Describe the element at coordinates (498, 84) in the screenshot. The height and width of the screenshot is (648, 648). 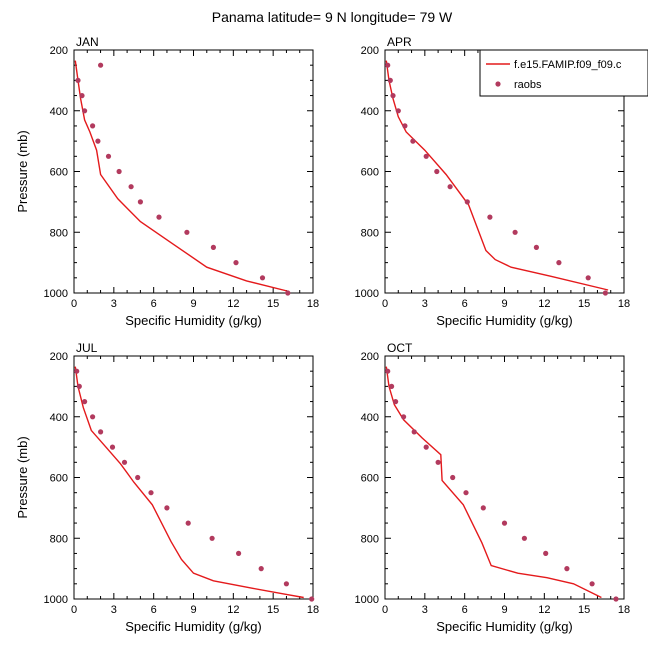
I see `legend-raobs-marker` at that location.